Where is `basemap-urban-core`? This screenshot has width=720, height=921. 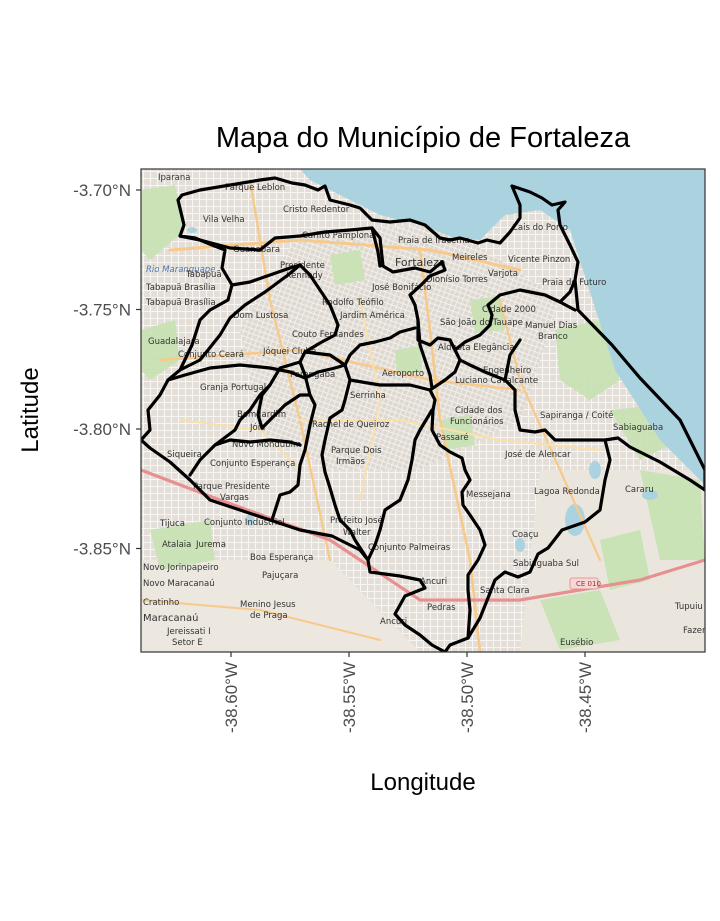 basemap-urban-core is located at coordinates (400, 347).